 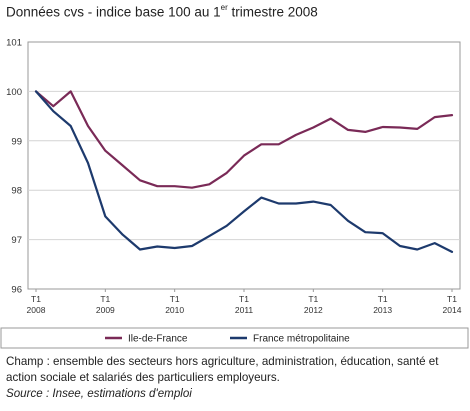 What do you see at coordinates (99, 393) in the screenshot?
I see `source-note: Source : Insee, estimations d'emploi` at bounding box center [99, 393].